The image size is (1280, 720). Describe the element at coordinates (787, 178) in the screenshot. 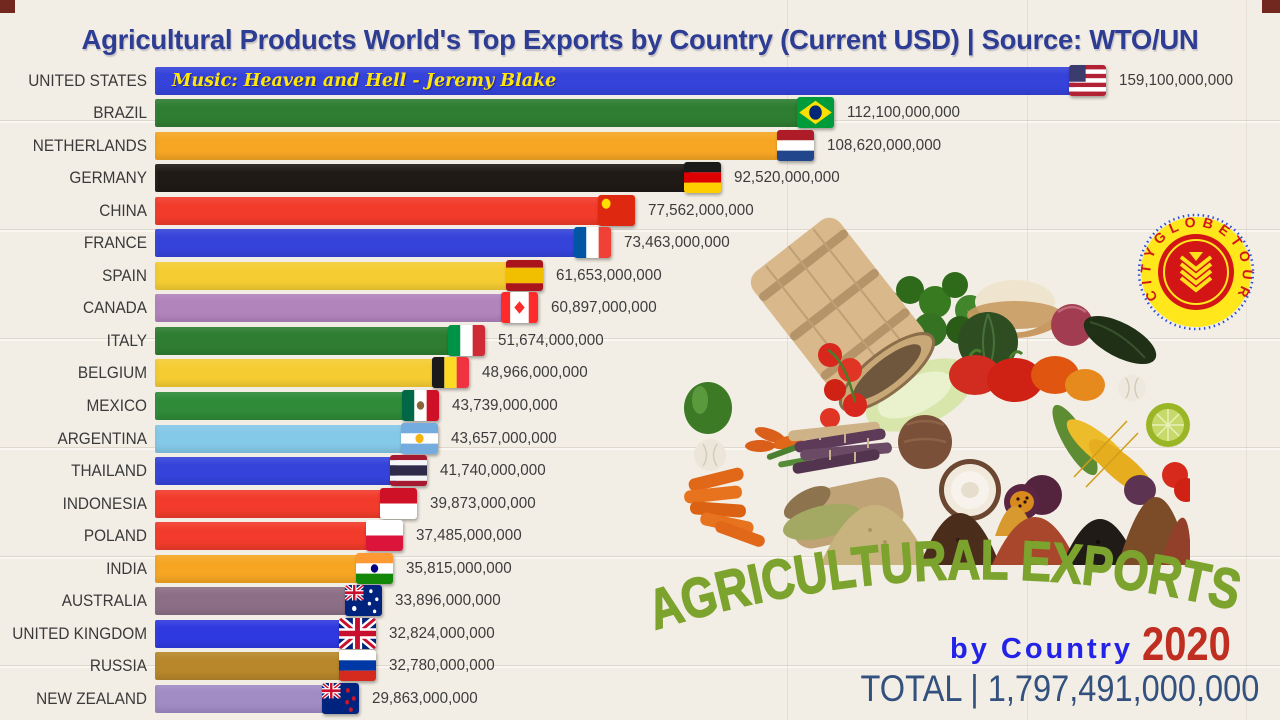

I see `bar-value-label: 92,520,000,000` at that location.